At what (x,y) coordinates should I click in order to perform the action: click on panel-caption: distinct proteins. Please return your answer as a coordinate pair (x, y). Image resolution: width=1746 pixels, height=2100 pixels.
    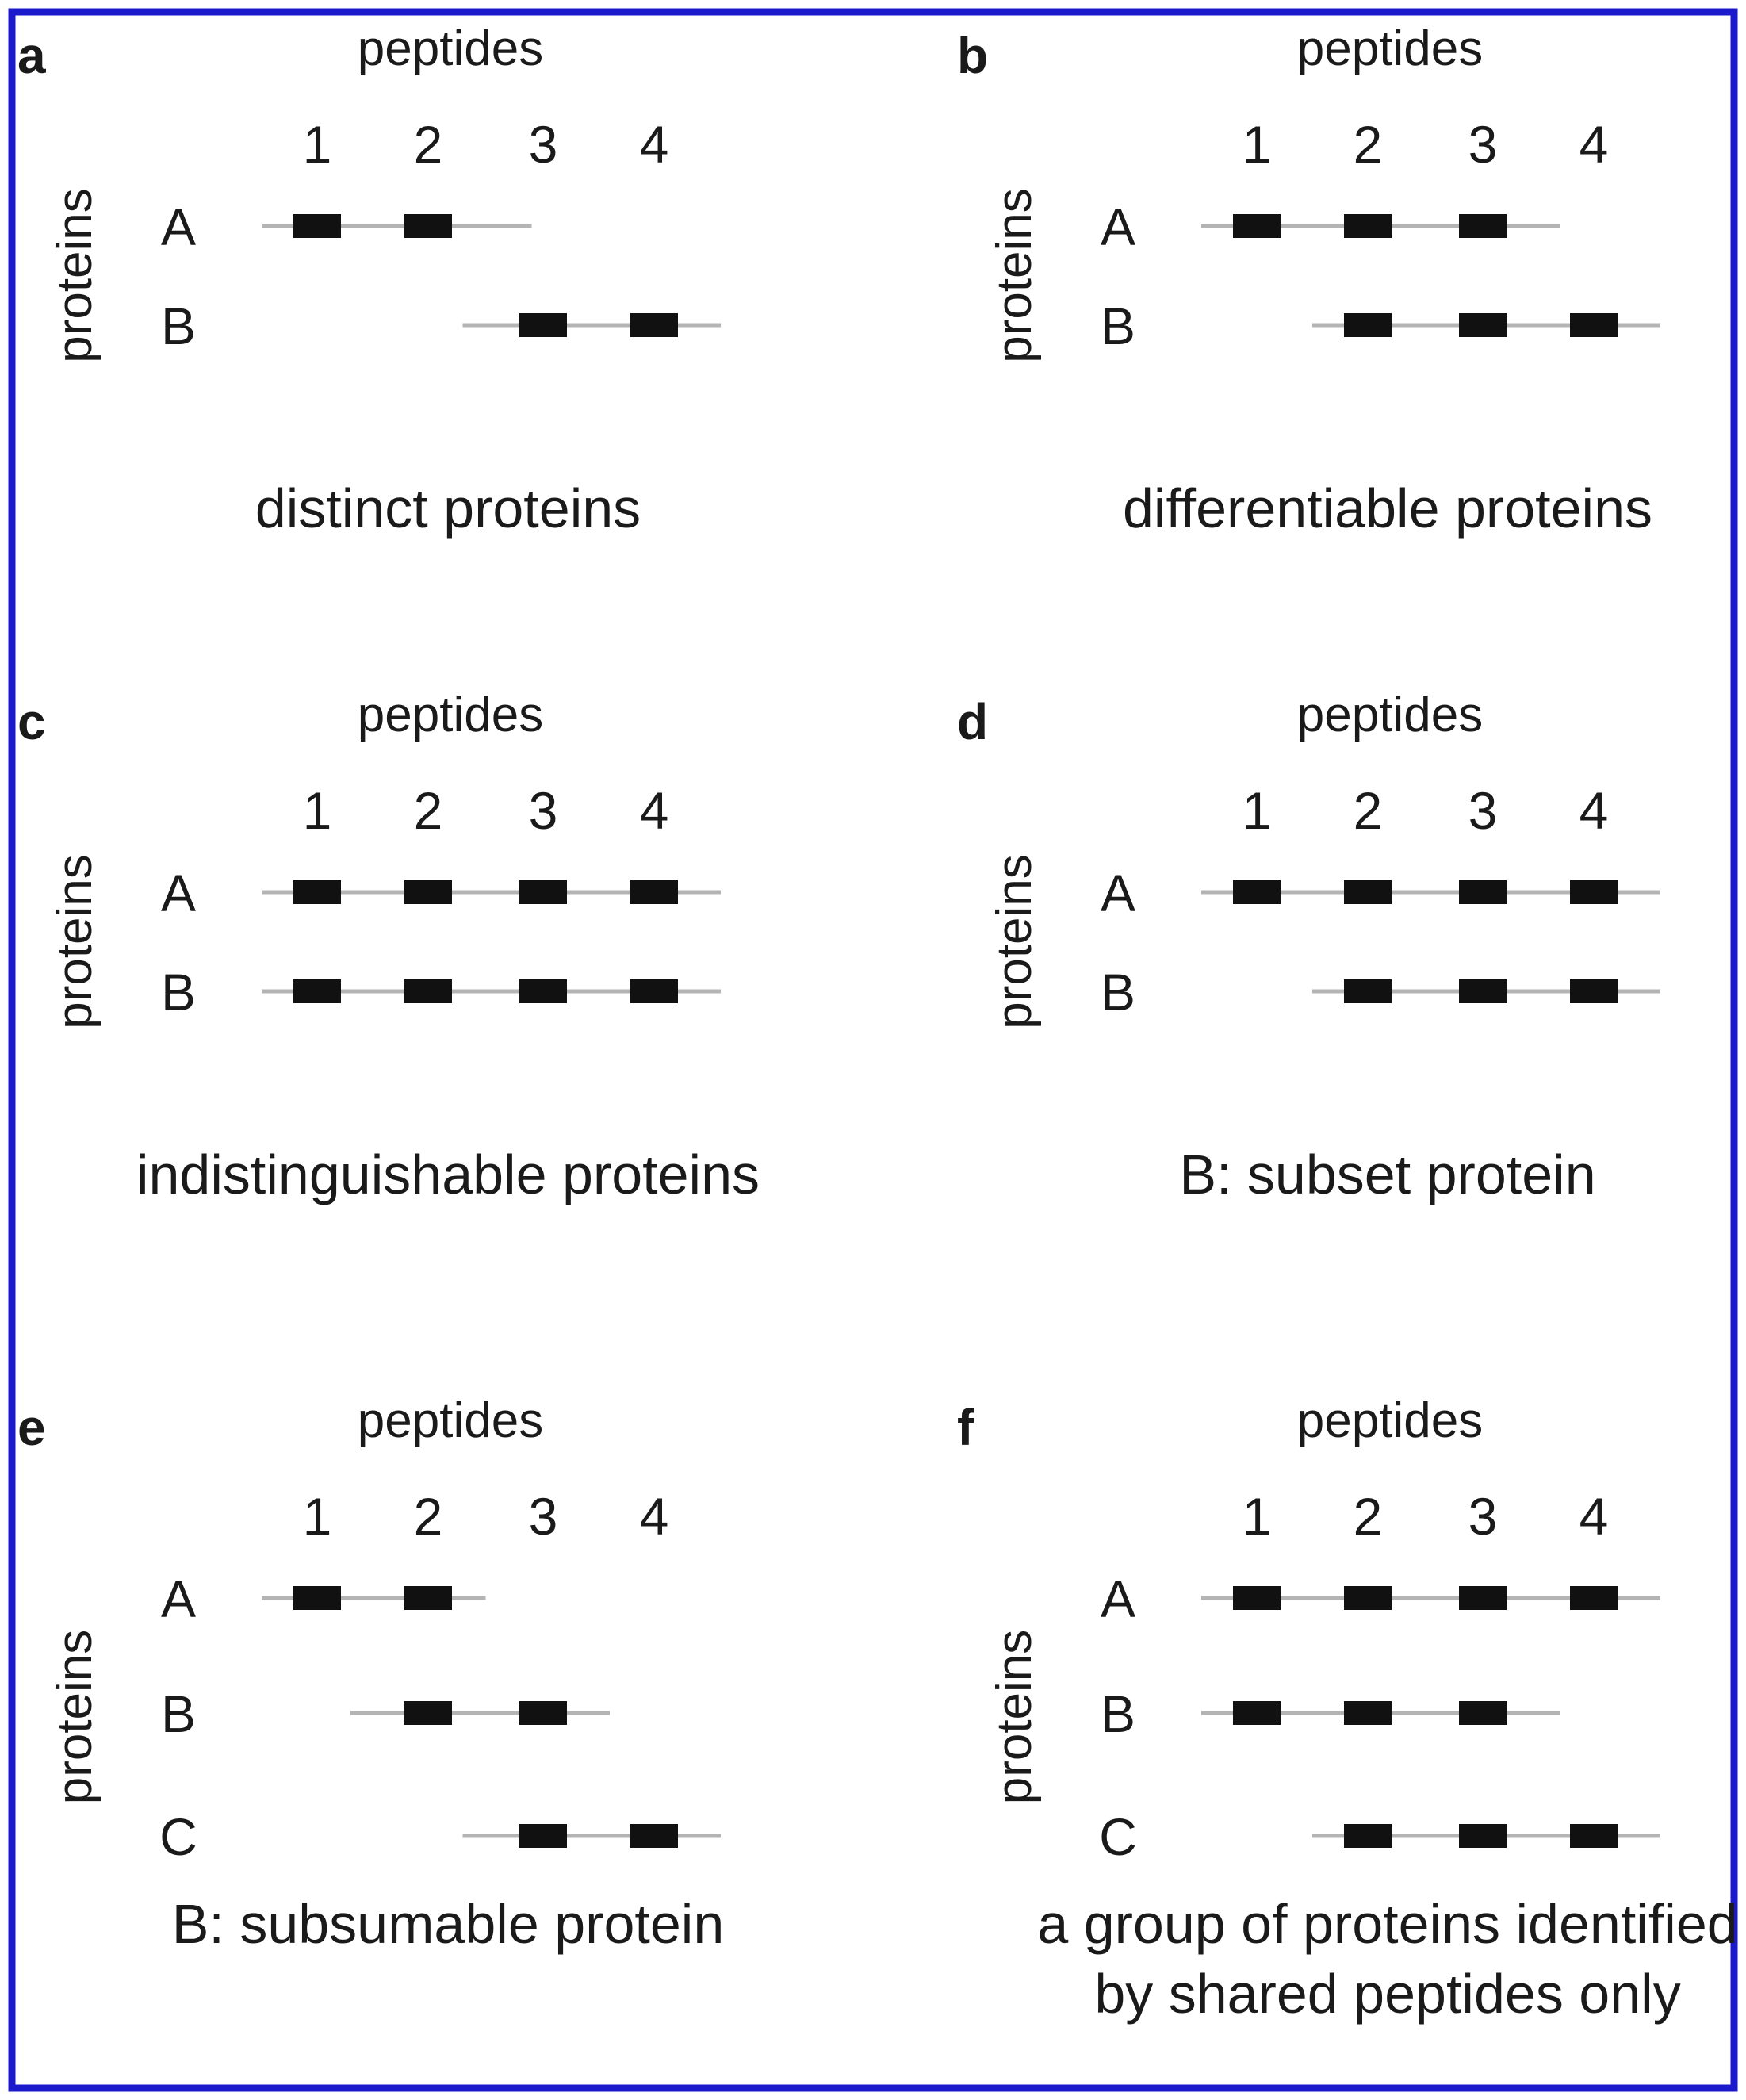
    Looking at the image, I should click on (448, 508).